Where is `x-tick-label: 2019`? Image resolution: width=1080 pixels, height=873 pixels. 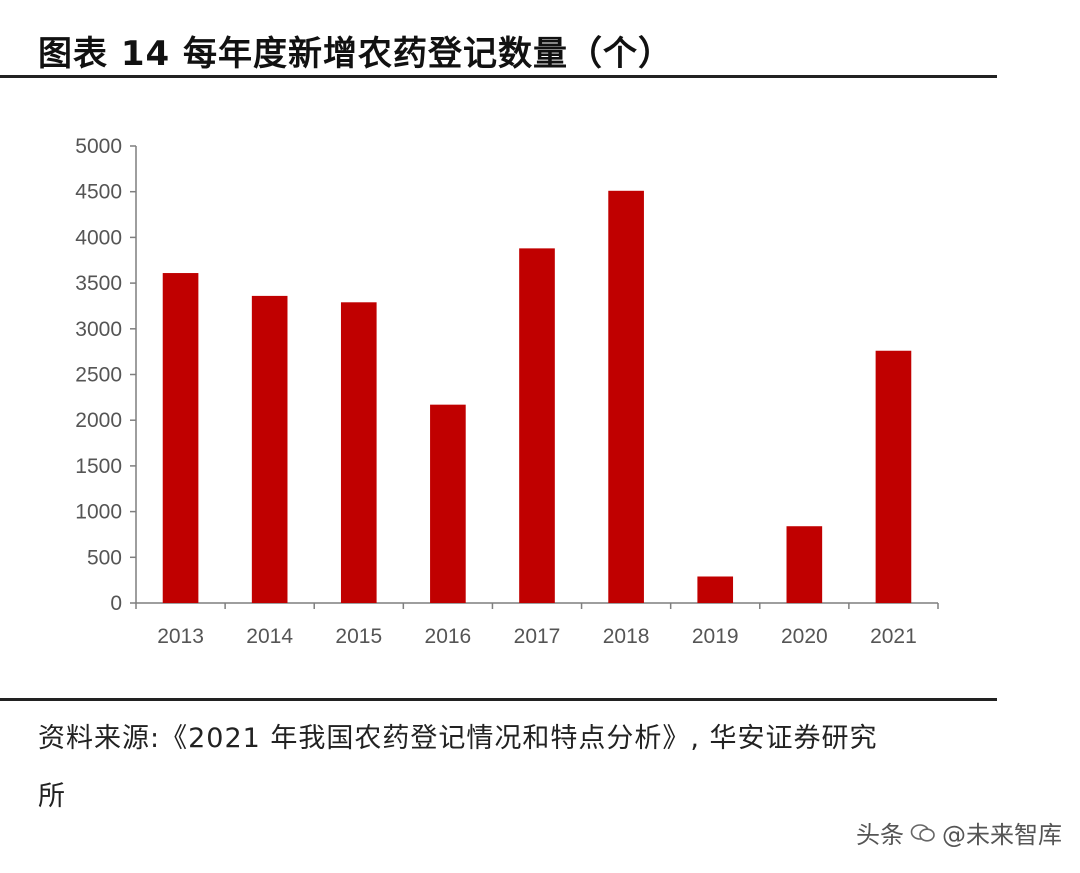 x-tick-label: 2019 is located at coordinates (715, 636).